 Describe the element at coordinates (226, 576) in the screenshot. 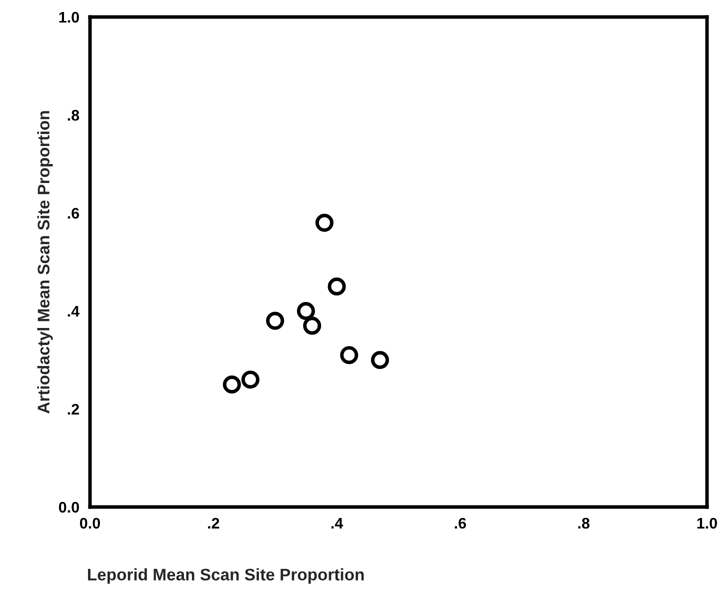

I see `x-axis-title: Leporid Mean Scan Site Proportion` at that location.